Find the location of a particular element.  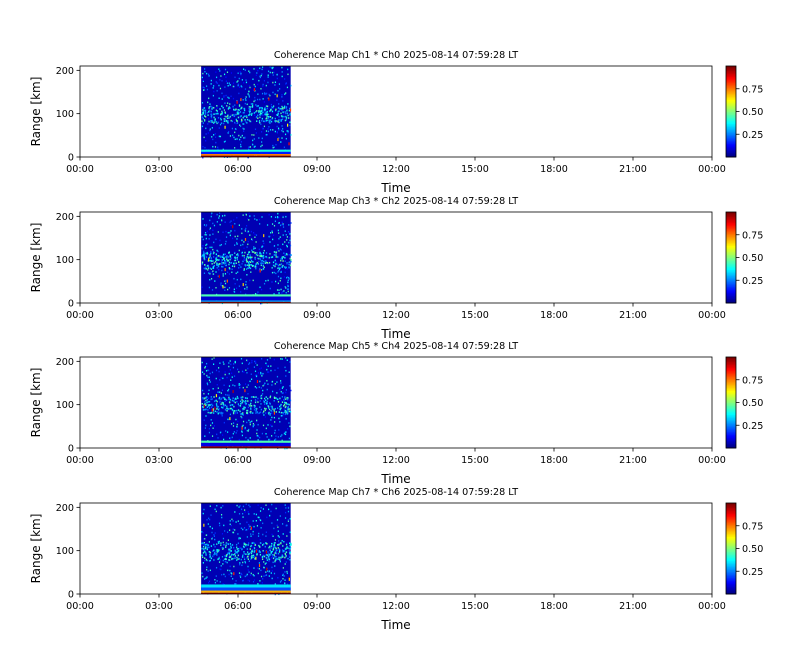

y-tick-label: 200 is located at coordinates (65, 508).